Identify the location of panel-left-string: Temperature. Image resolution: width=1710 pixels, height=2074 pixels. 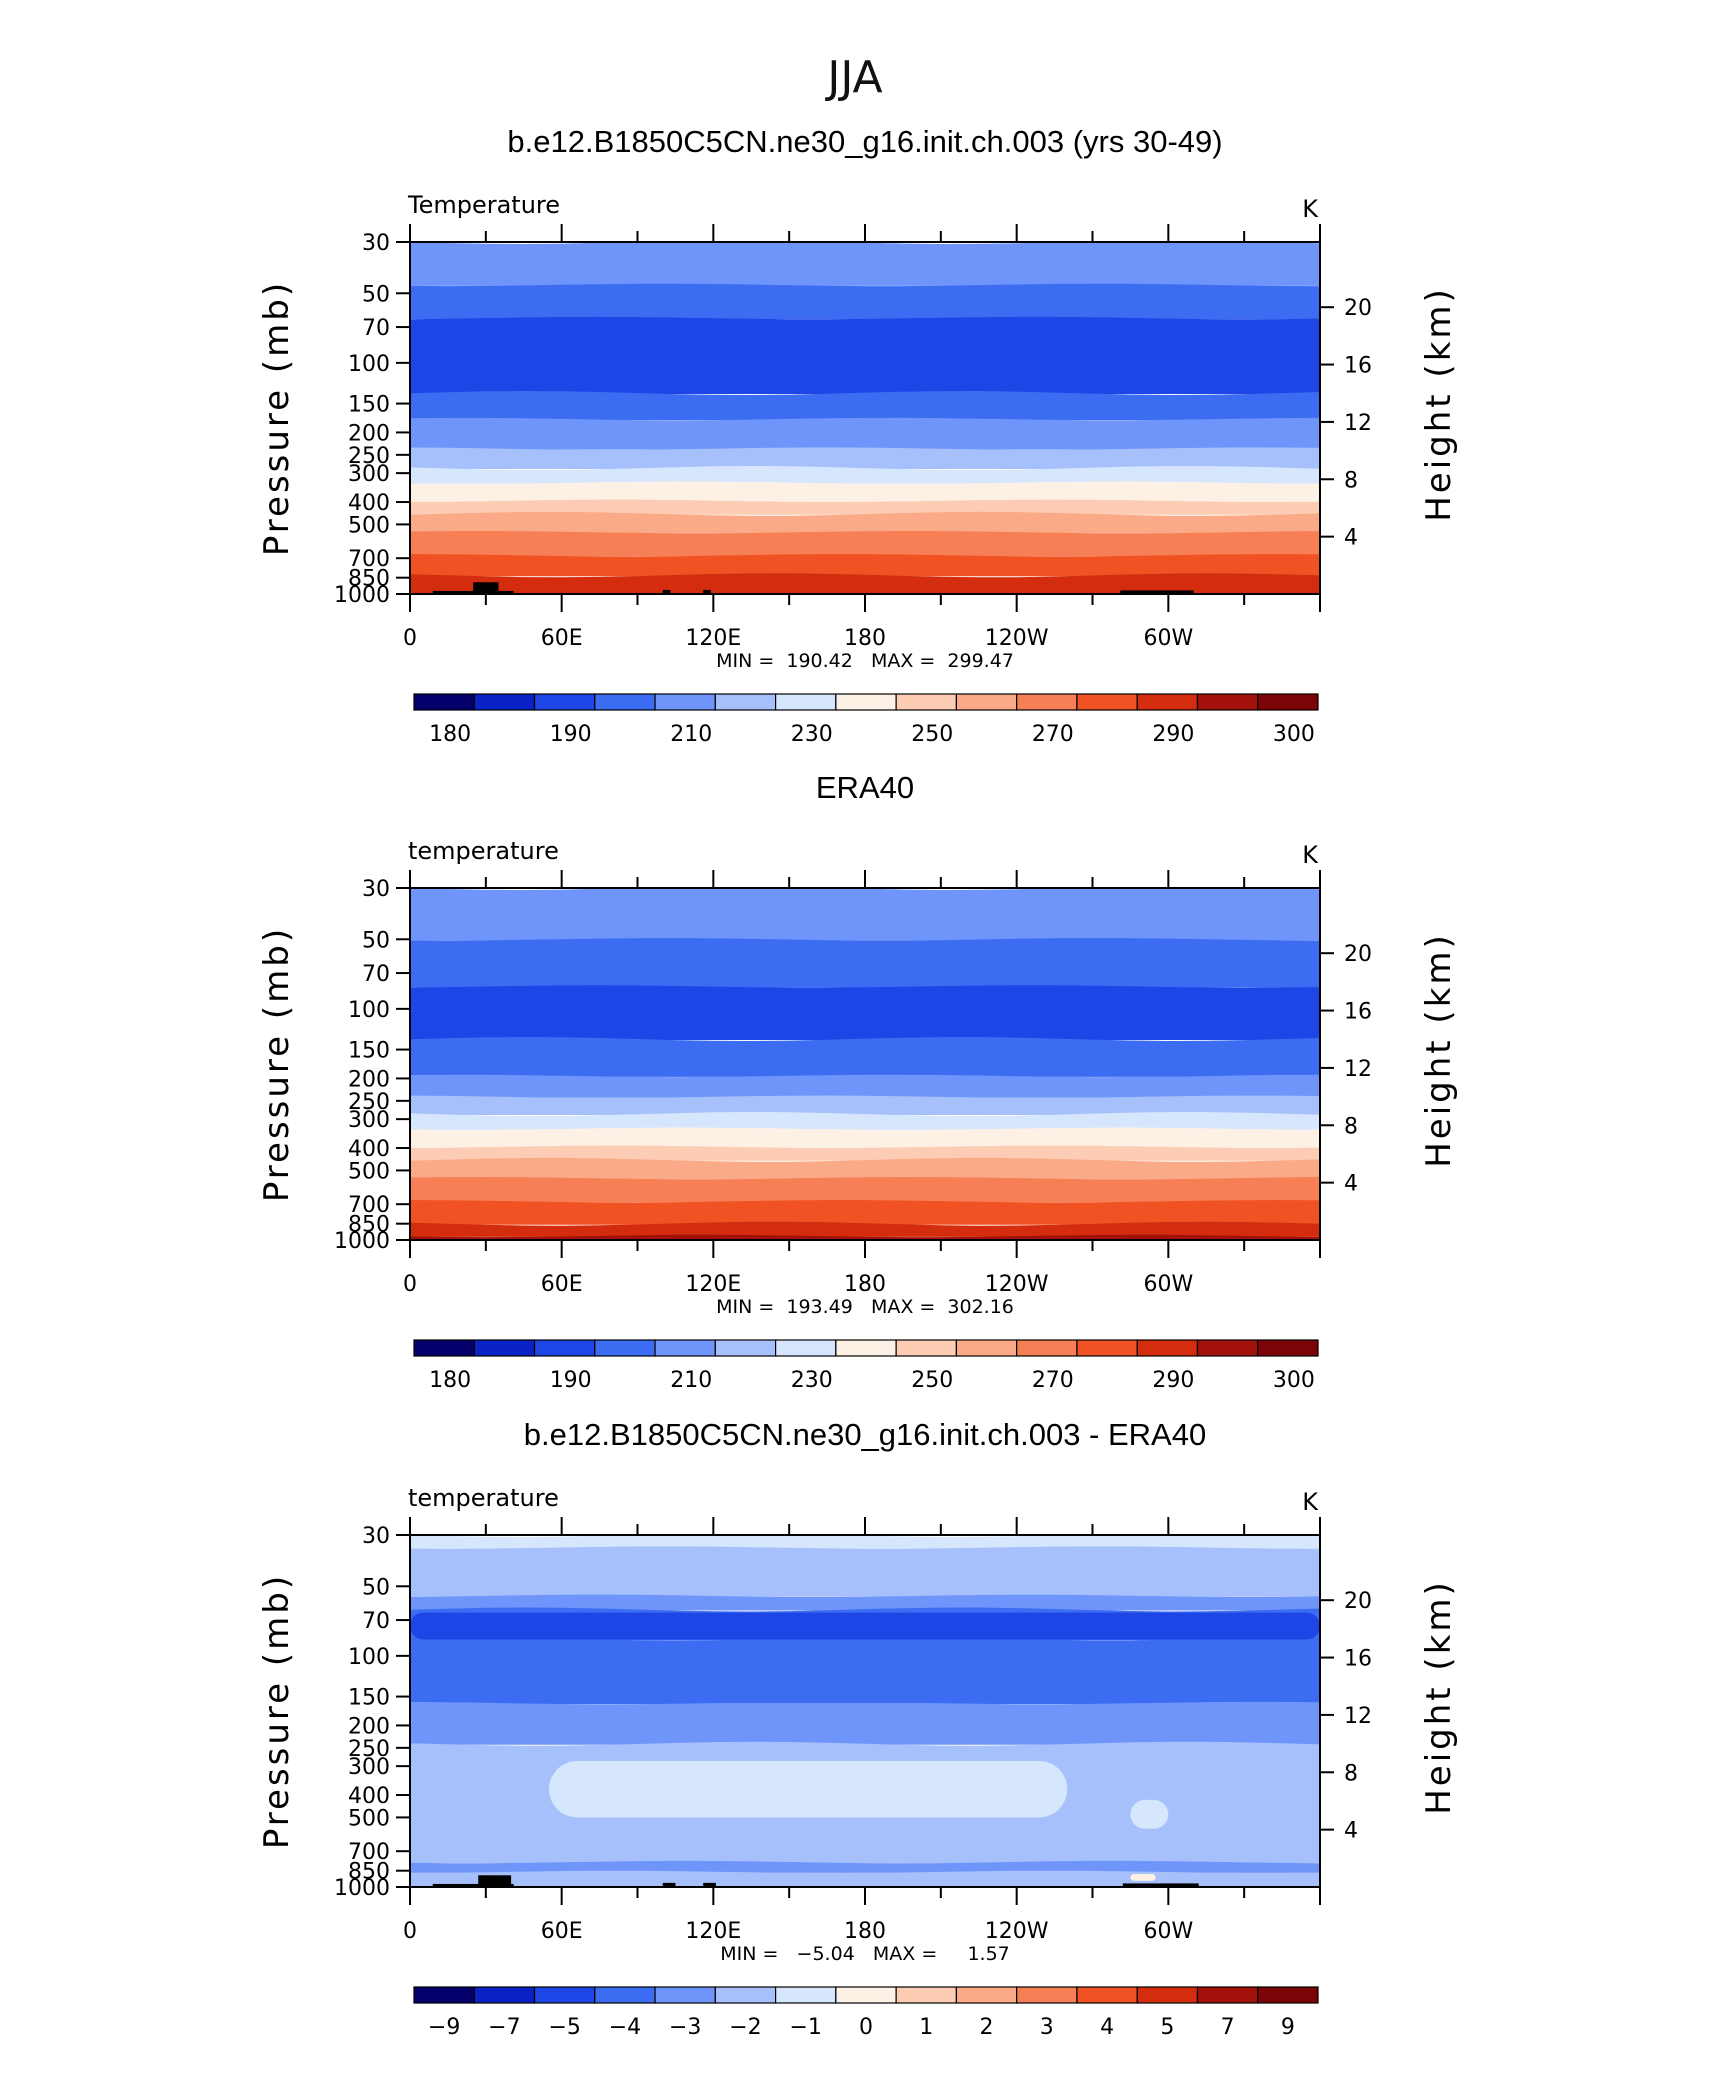
(483, 205).